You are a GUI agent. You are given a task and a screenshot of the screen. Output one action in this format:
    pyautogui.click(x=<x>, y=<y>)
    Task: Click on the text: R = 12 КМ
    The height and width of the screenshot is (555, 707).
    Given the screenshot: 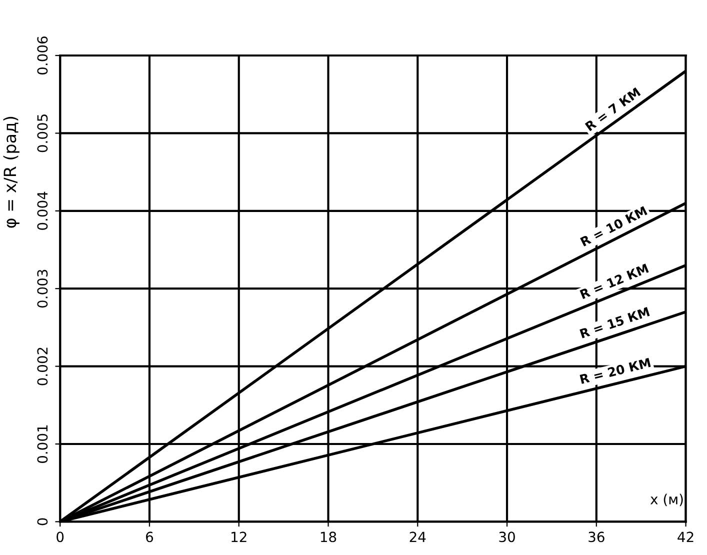 What is the action you would take?
    pyautogui.click(x=614, y=281)
    